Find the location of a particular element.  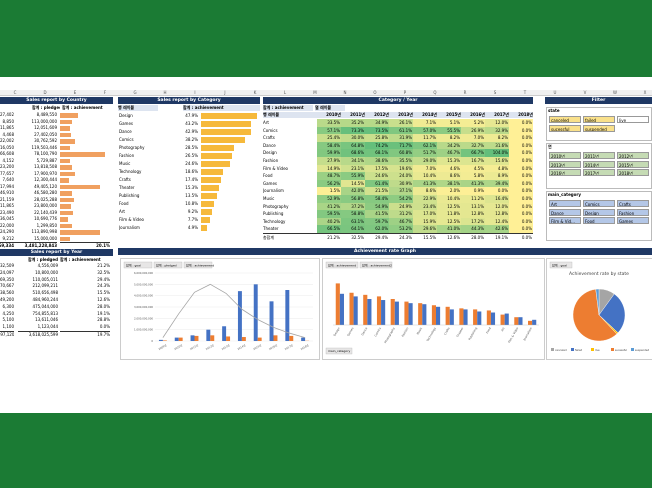

column-letter: U is located at coordinates (555, 92).